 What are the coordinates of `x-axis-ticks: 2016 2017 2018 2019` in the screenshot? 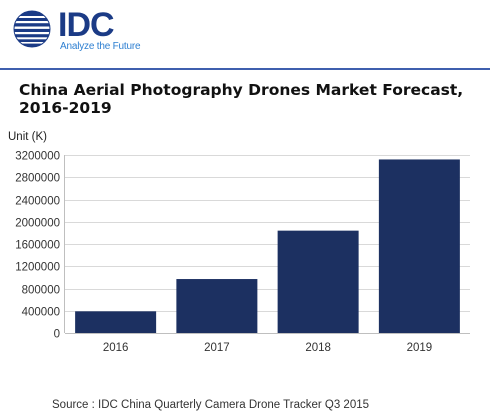 It's located at (267, 348).